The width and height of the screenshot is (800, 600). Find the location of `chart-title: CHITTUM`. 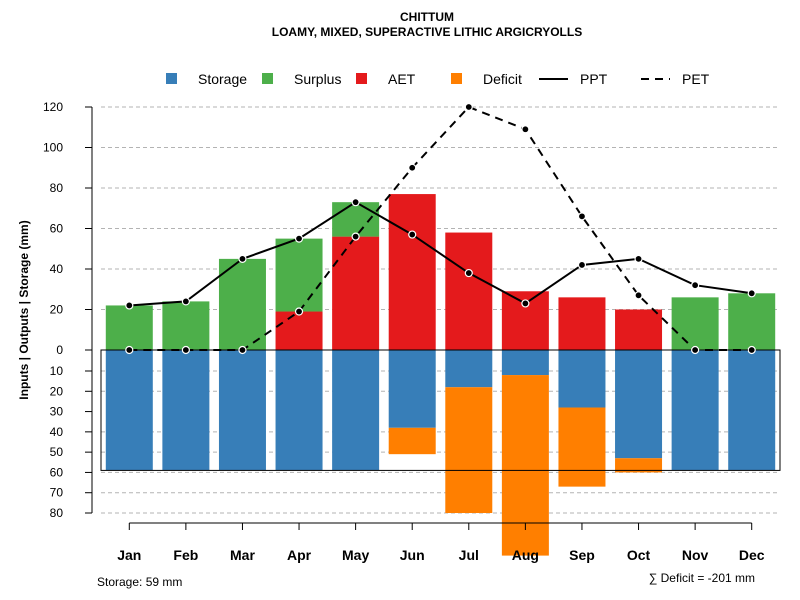

chart-title: CHITTUM is located at coordinates (427, 17).